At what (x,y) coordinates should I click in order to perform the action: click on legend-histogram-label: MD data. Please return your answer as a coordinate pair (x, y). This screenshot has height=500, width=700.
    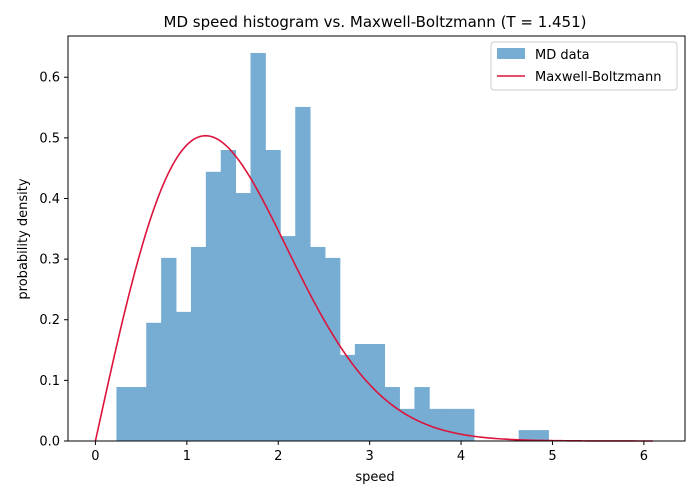
    Looking at the image, I should click on (562, 55).